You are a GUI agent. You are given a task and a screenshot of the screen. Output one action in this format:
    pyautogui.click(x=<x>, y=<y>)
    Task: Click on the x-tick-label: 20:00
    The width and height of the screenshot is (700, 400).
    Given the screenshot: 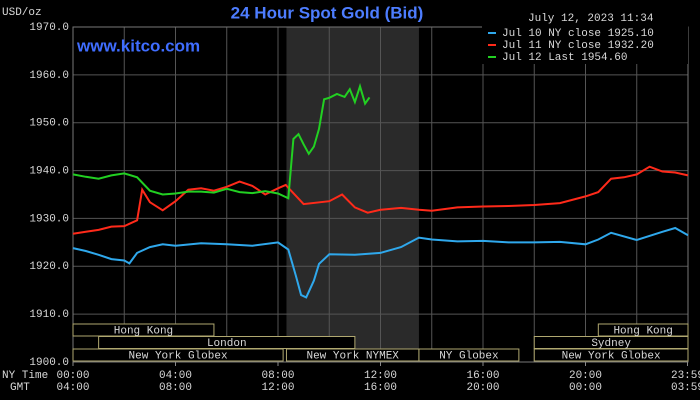 What is the action you would take?
    pyautogui.click(x=585, y=376)
    